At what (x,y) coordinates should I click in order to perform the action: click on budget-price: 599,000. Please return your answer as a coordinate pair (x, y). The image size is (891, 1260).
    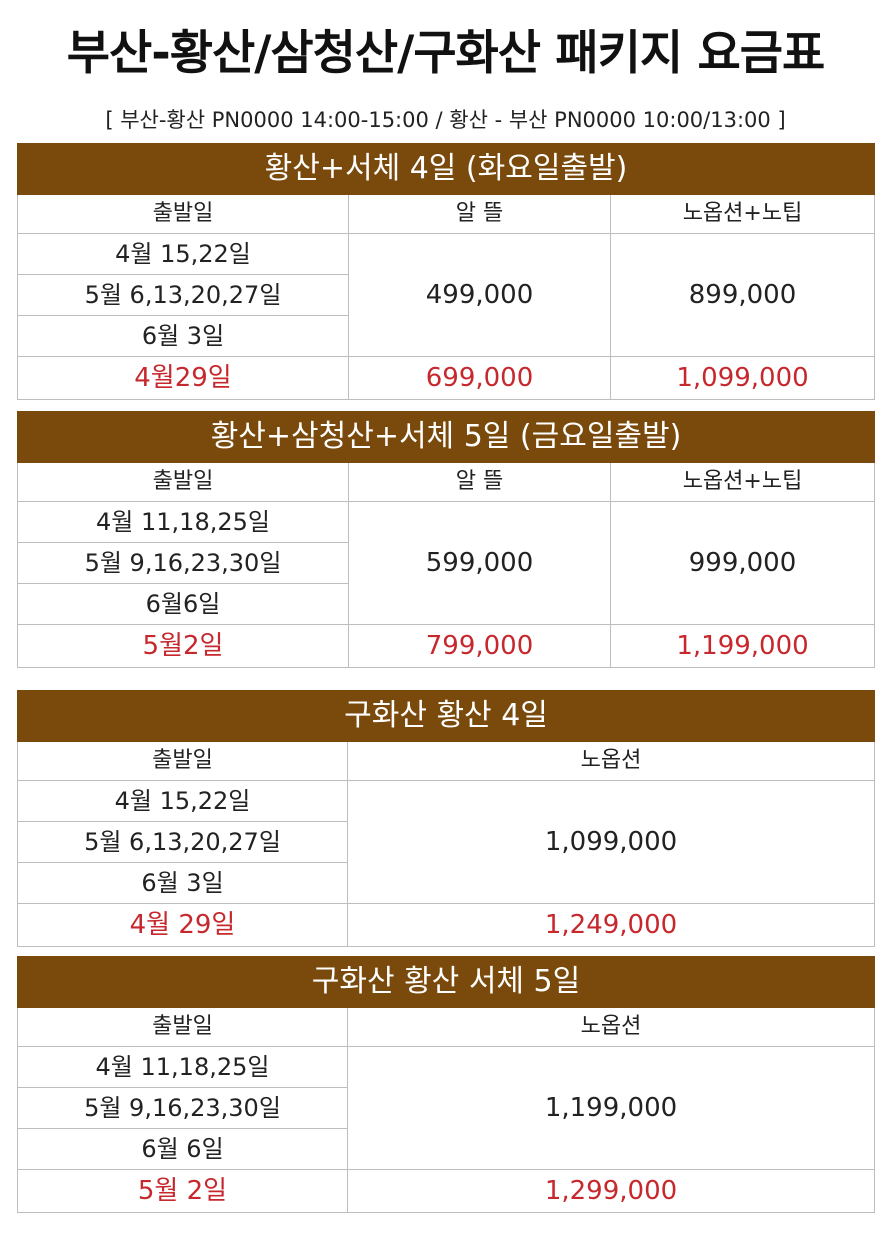
    Looking at the image, I should click on (479, 563).